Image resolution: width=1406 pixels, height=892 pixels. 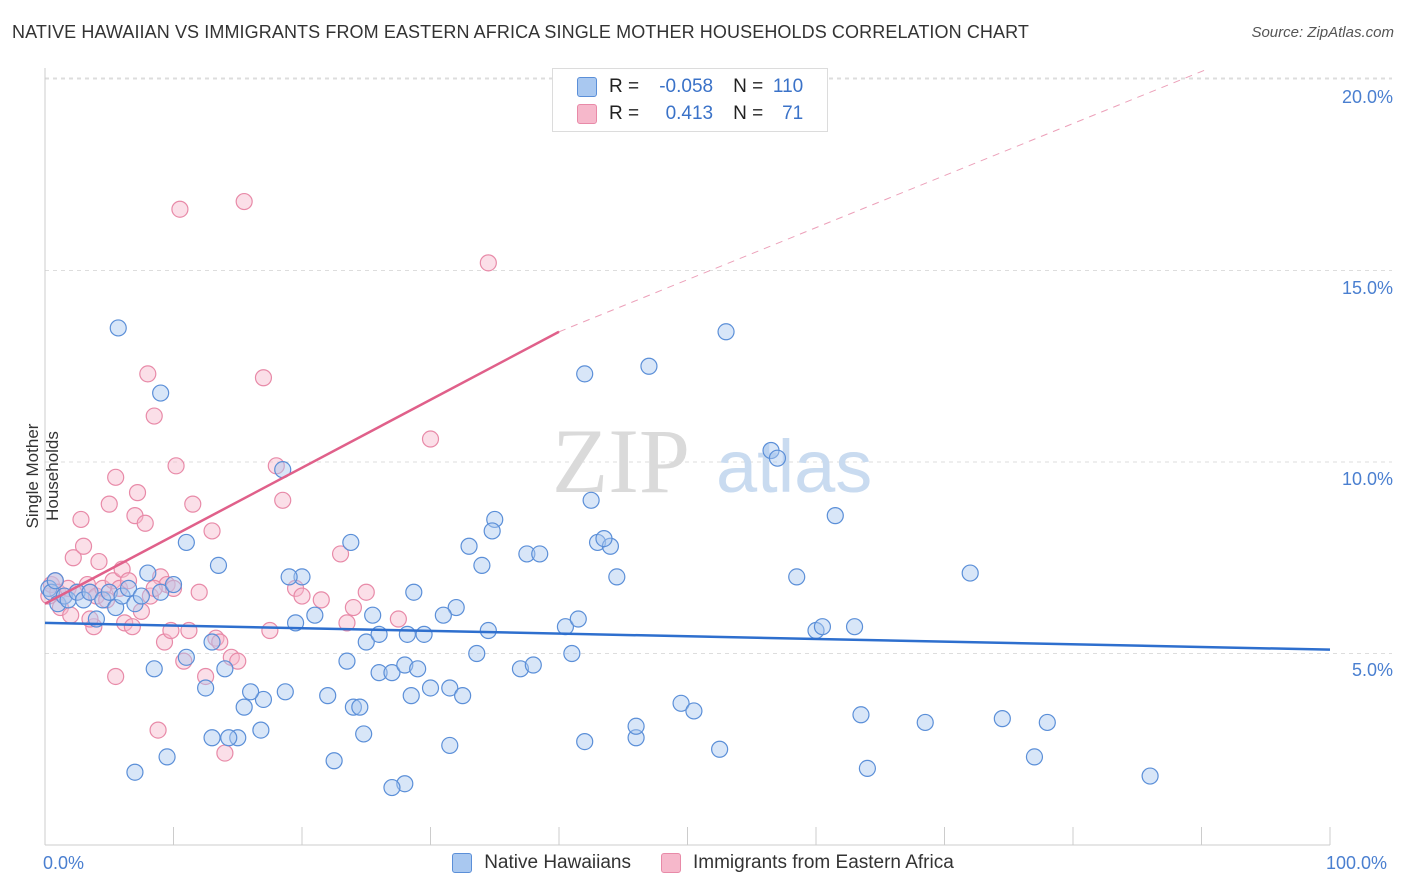 I want to click on legend-item-native-hawaiians: Native Hawaiians, so click(x=541, y=863).